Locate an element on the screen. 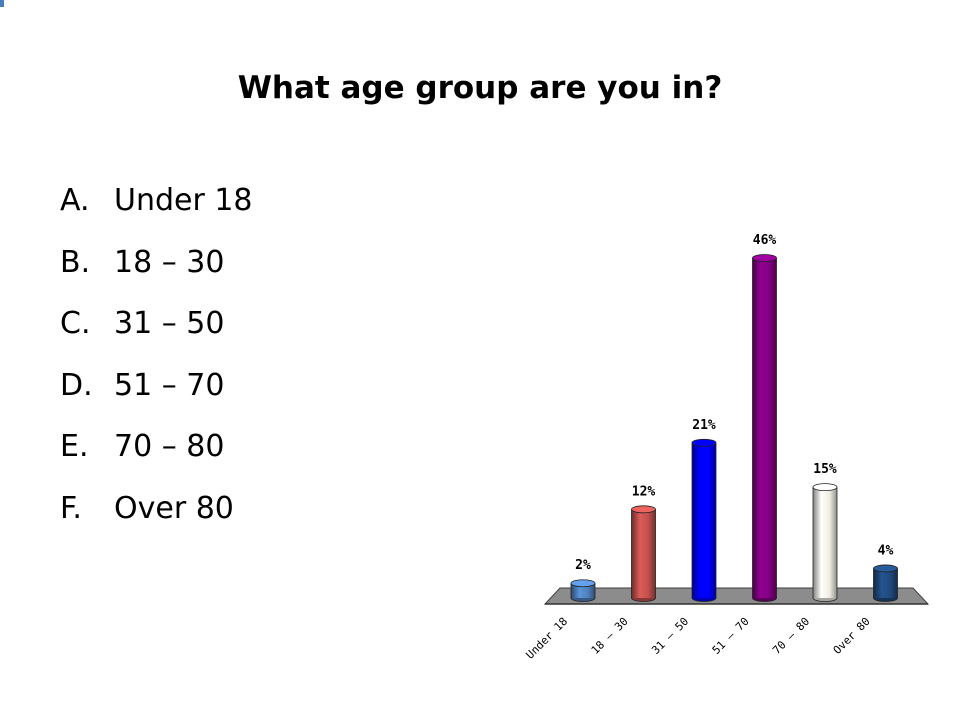  option-text: Over 80 is located at coordinates (174, 508).